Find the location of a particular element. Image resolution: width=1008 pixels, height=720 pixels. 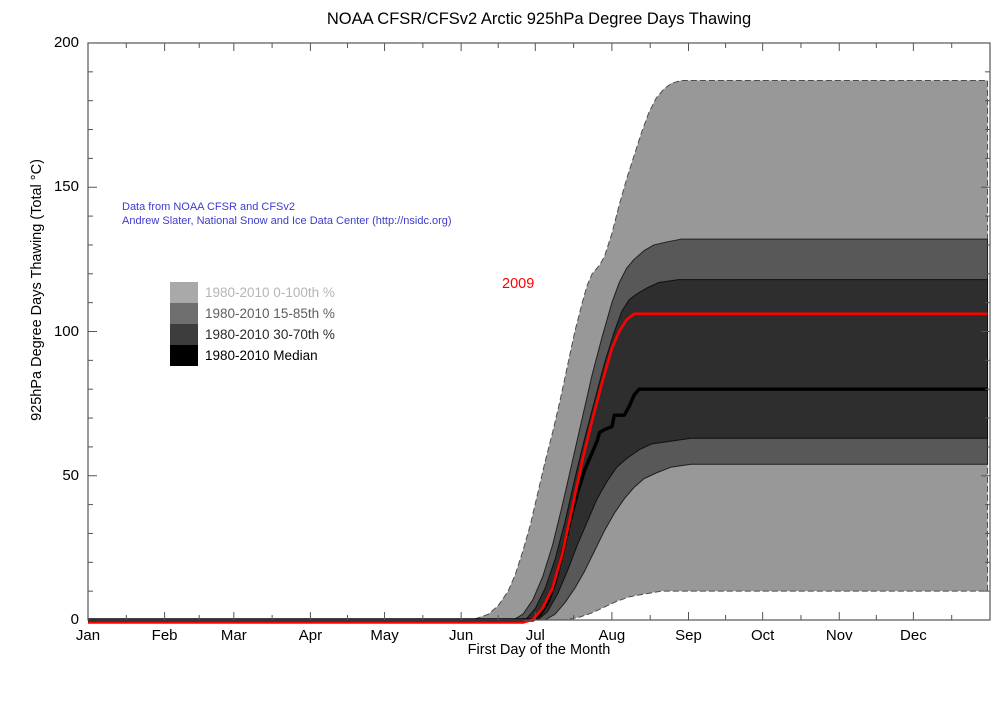

x-tick-label-dec: Dec is located at coordinates (913, 635).